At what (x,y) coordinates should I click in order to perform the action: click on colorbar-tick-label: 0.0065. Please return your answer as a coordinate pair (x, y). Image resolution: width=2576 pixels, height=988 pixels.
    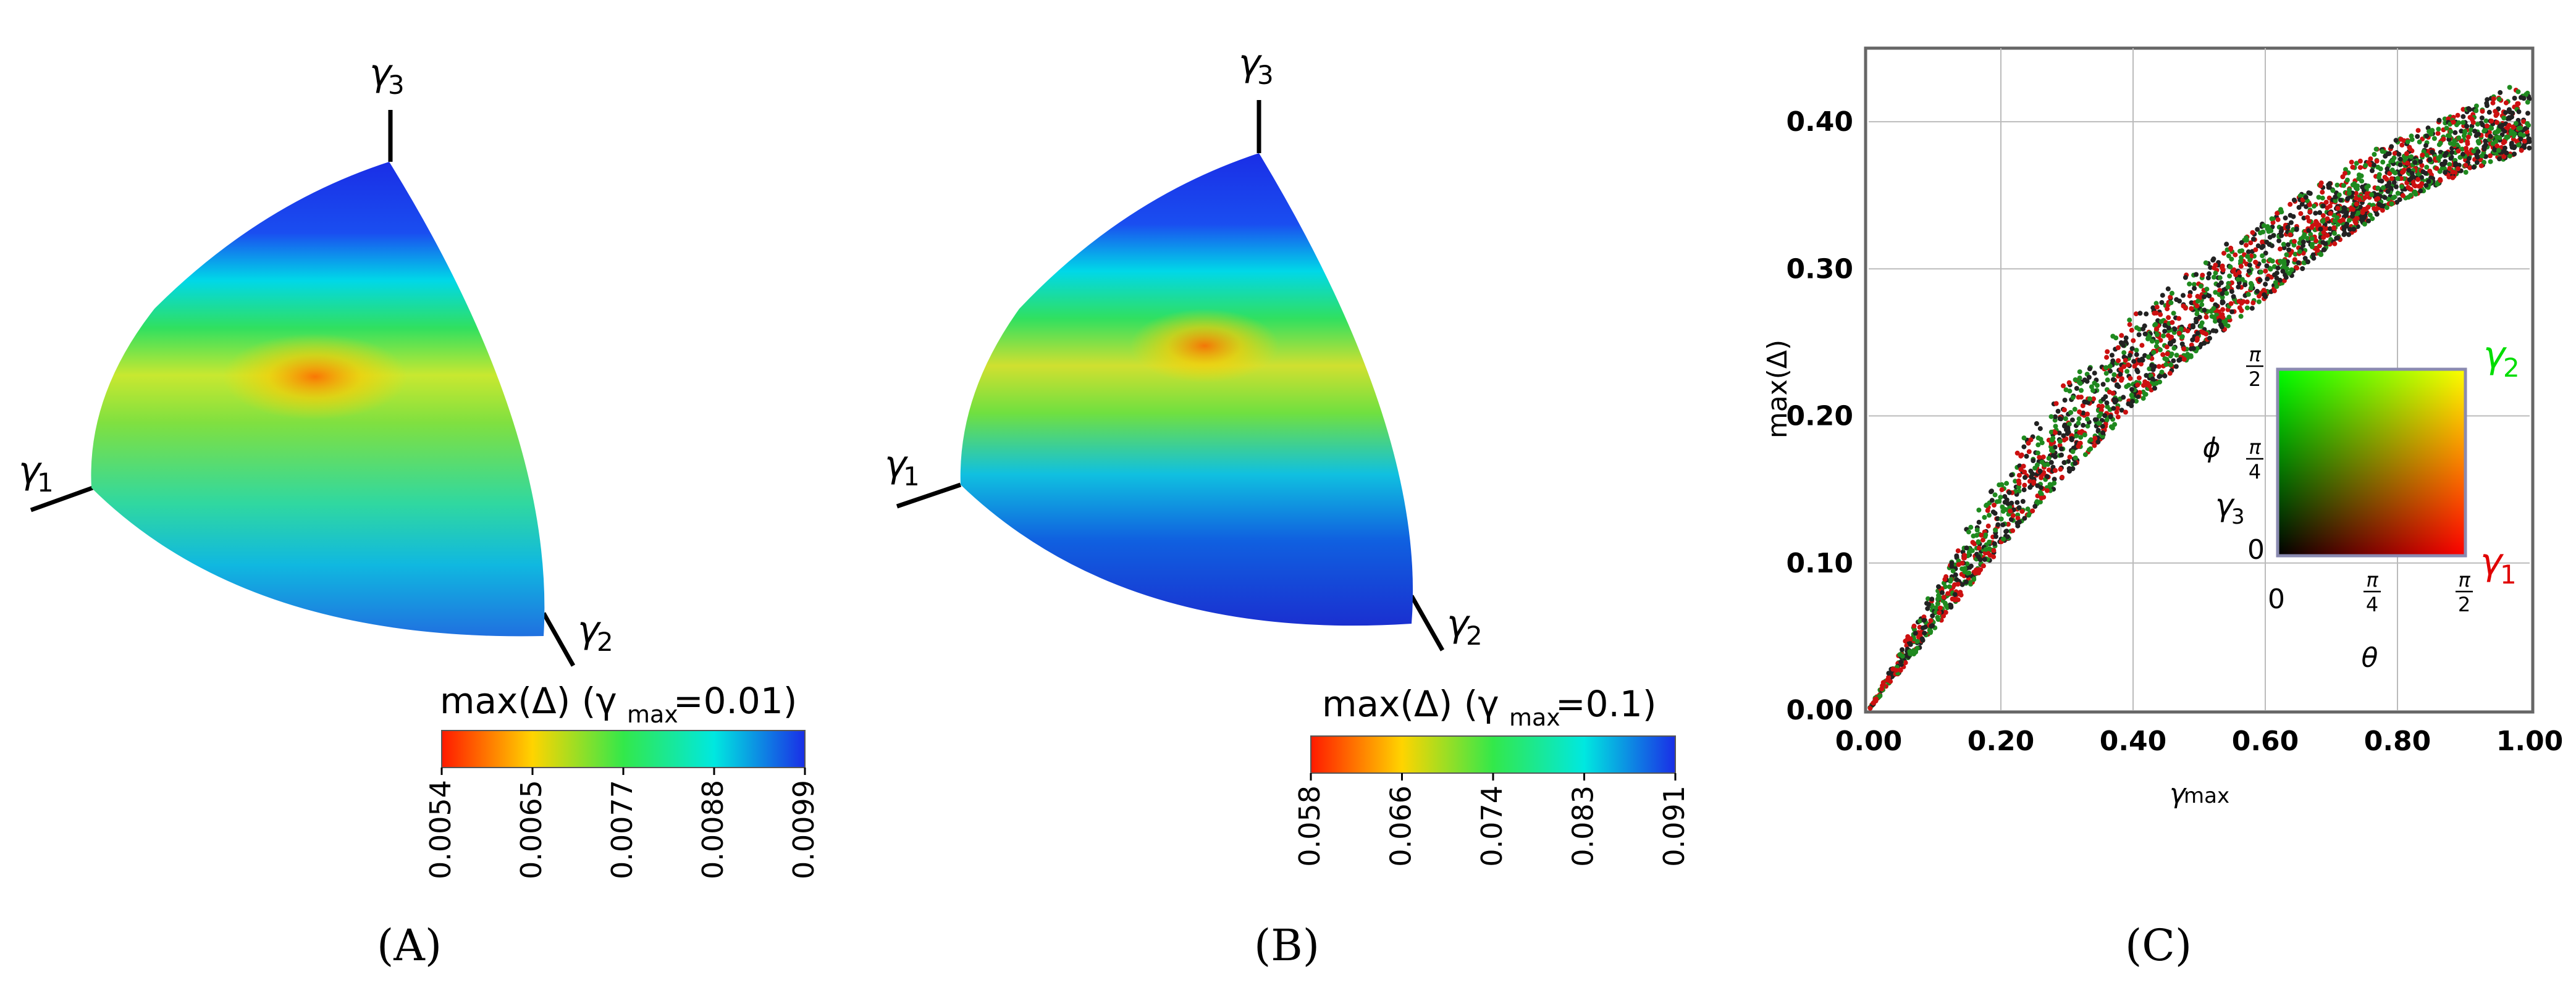
    Looking at the image, I should click on (531, 829).